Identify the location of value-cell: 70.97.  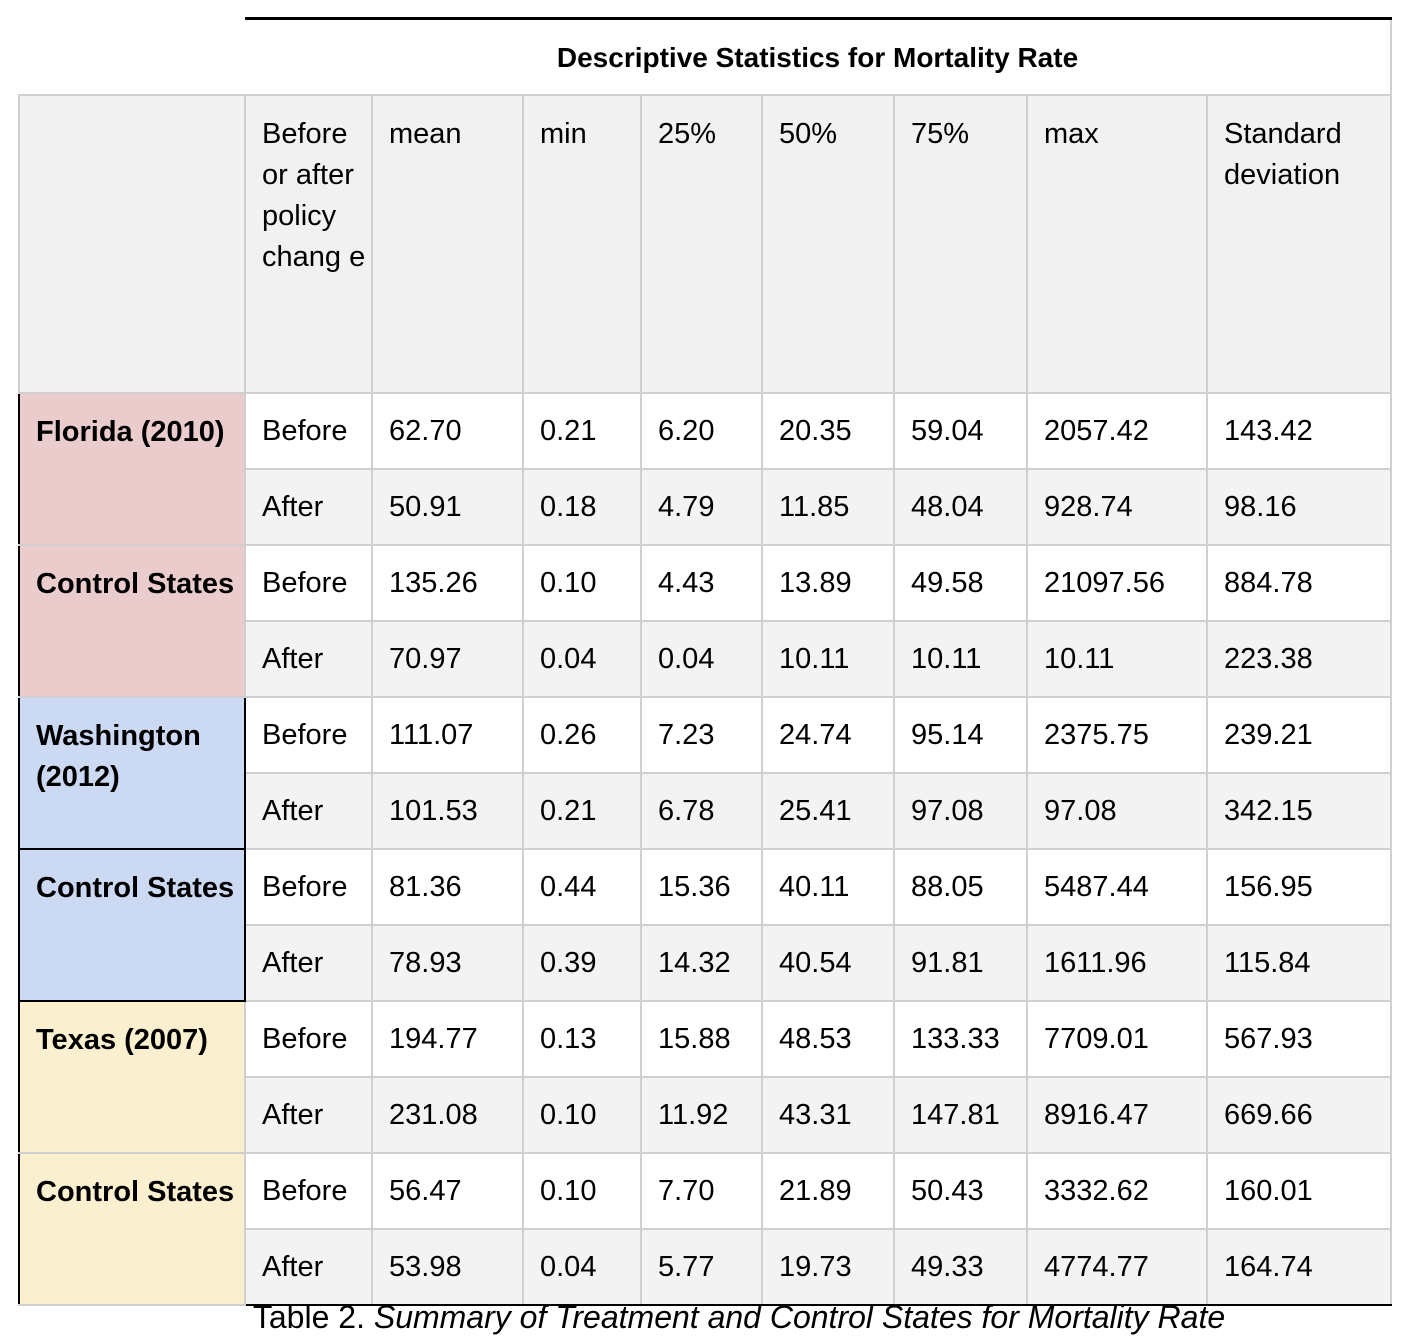
(447, 659).